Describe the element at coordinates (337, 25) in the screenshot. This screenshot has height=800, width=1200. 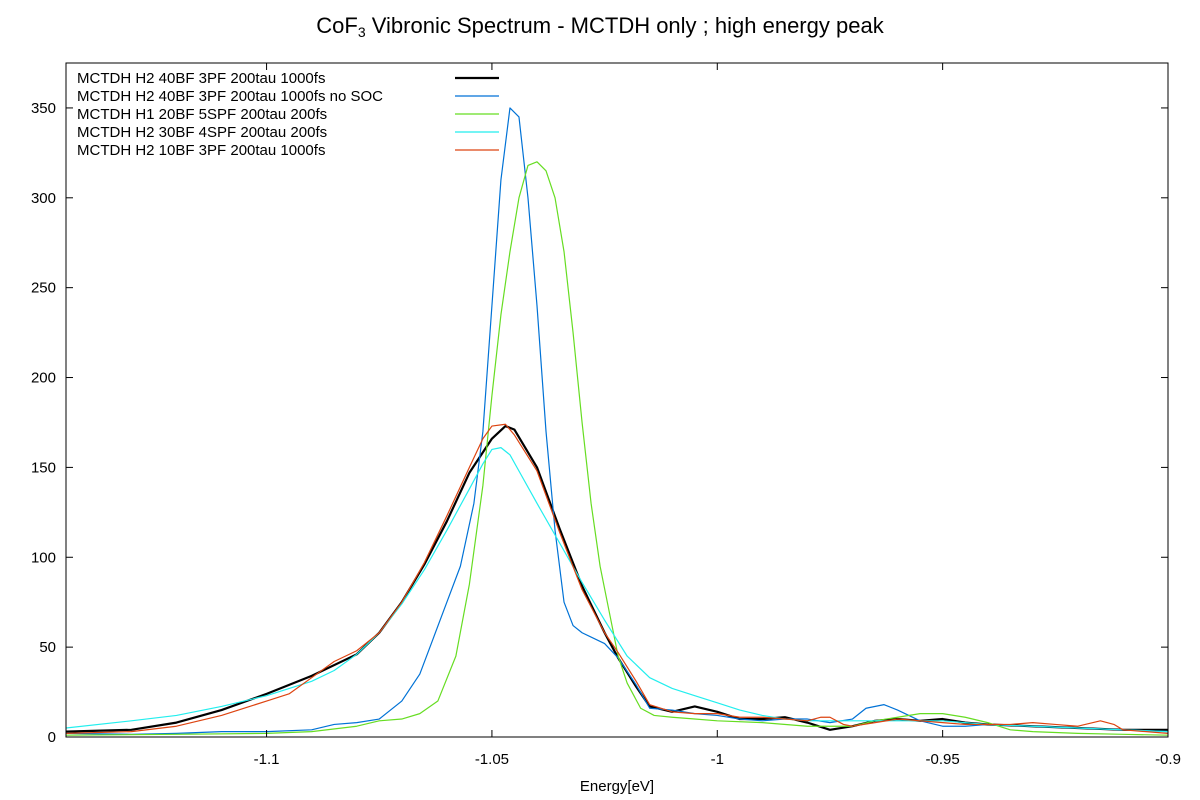
I see `chart-title-main: CoF` at that location.